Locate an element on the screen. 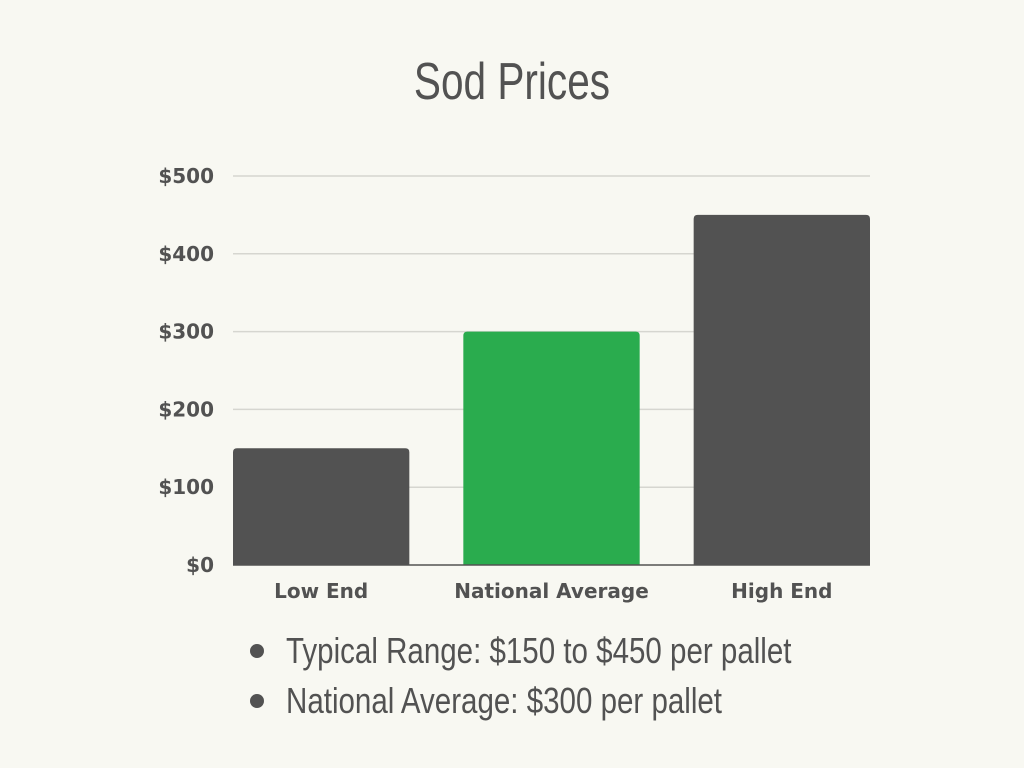 This screenshot has height=768, width=1024. y-tick-label: $500 is located at coordinates (186, 176).